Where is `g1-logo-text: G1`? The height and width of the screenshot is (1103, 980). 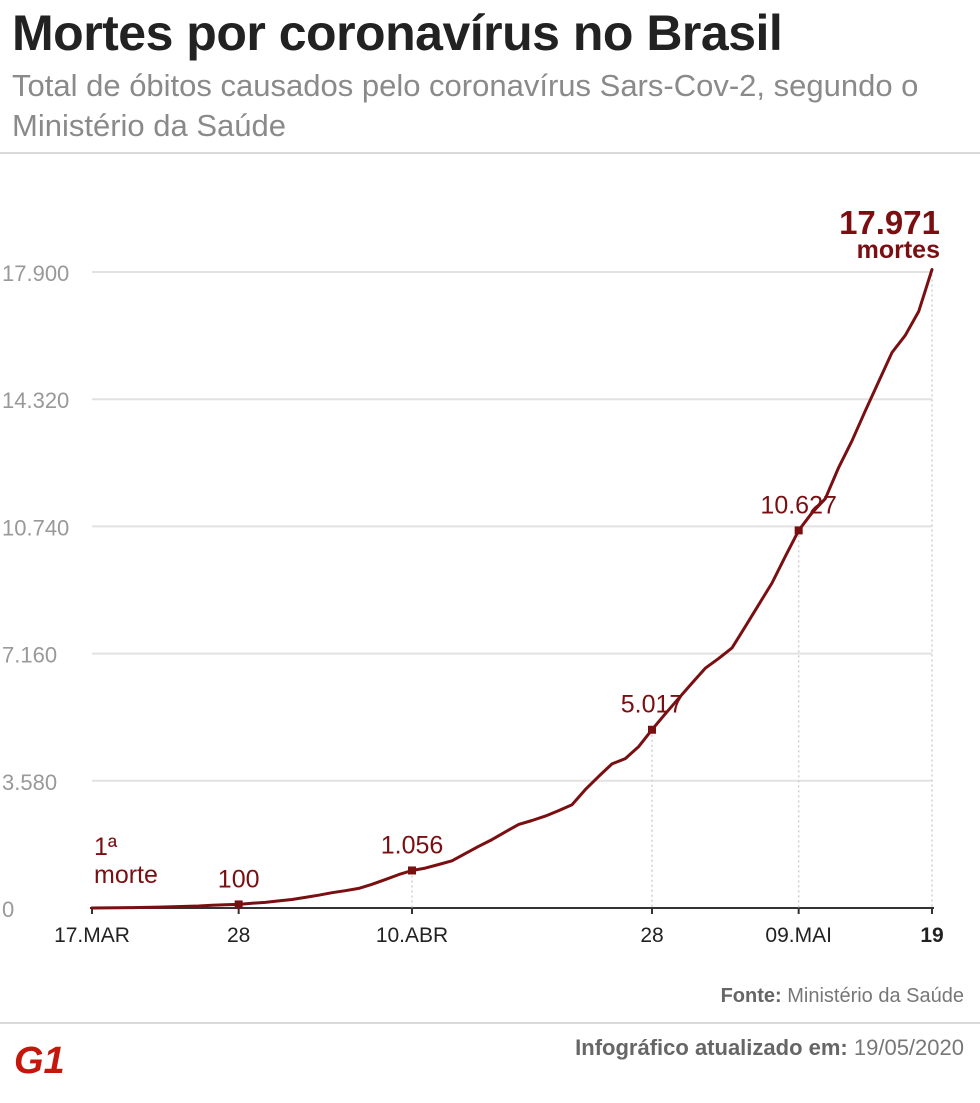 g1-logo-text: G1 is located at coordinates (39, 1060).